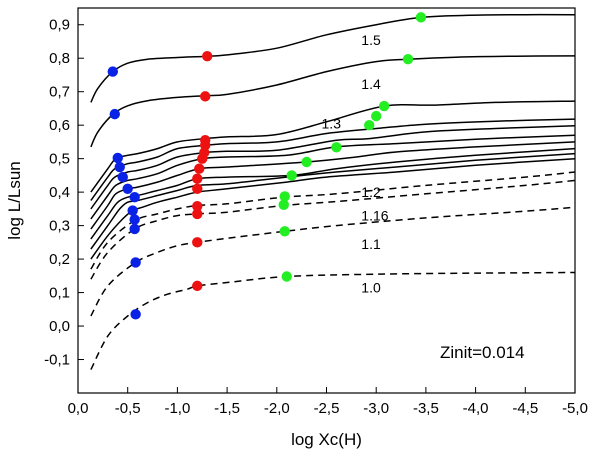 The height and width of the screenshot is (458, 600). What do you see at coordinates (374, 215) in the screenshot?
I see `track-label: 1.16` at bounding box center [374, 215].